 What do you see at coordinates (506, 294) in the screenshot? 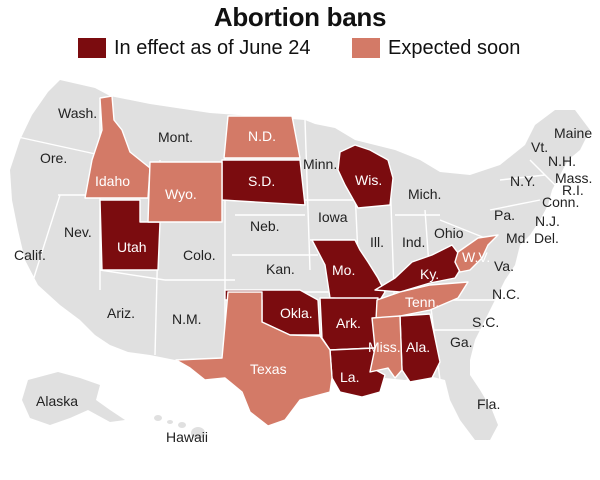
I see `label-nc: N.C.` at bounding box center [506, 294].